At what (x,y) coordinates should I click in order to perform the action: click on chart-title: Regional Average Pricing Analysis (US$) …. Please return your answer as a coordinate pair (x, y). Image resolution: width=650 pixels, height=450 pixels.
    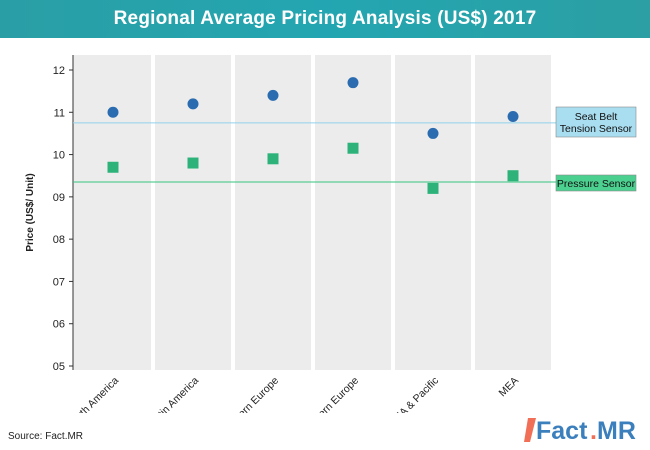
    Looking at the image, I should click on (325, 18).